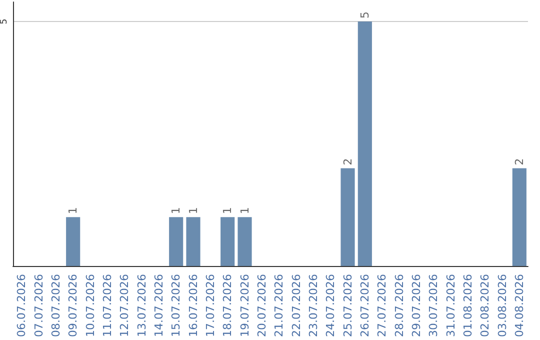 The image size is (540, 340). What do you see at coordinates (90, 306) in the screenshot?
I see `x-tick-label: 10.07.2026` at bounding box center [90, 306].